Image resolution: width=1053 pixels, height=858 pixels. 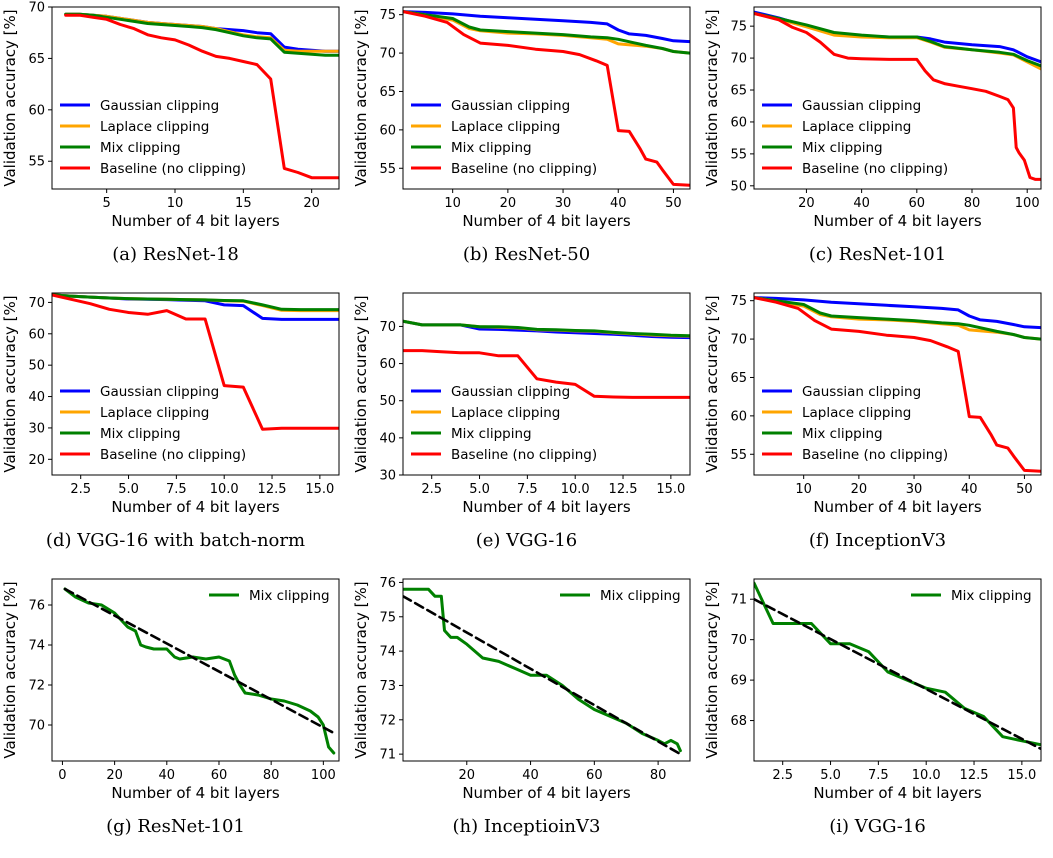 What do you see at coordinates (243, 203) in the screenshot?
I see `x-tick-label: 15` at bounding box center [243, 203].